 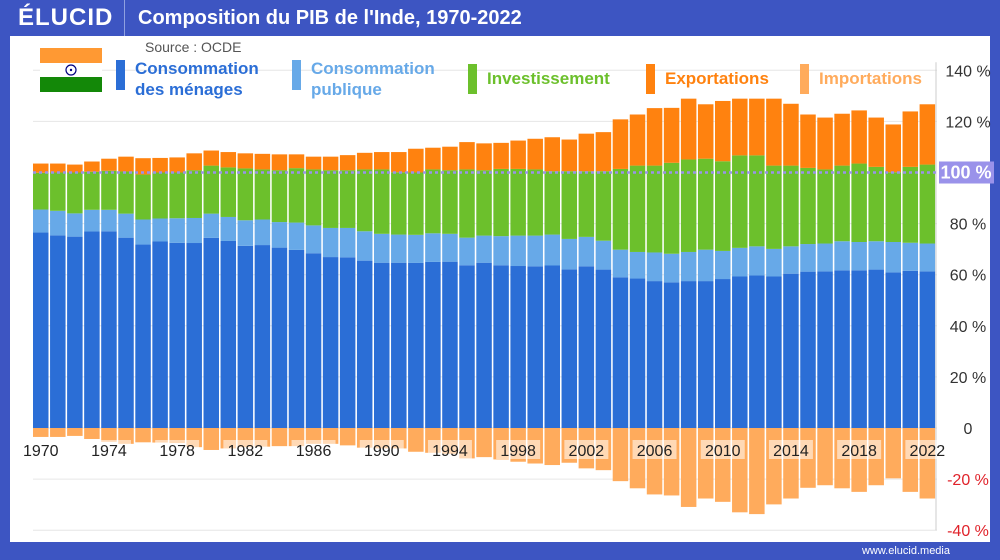 What do you see at coordinates (968, 327) in the screenshot?
I see `y-tick-label: 40 %` at bounding box center [968, 327].